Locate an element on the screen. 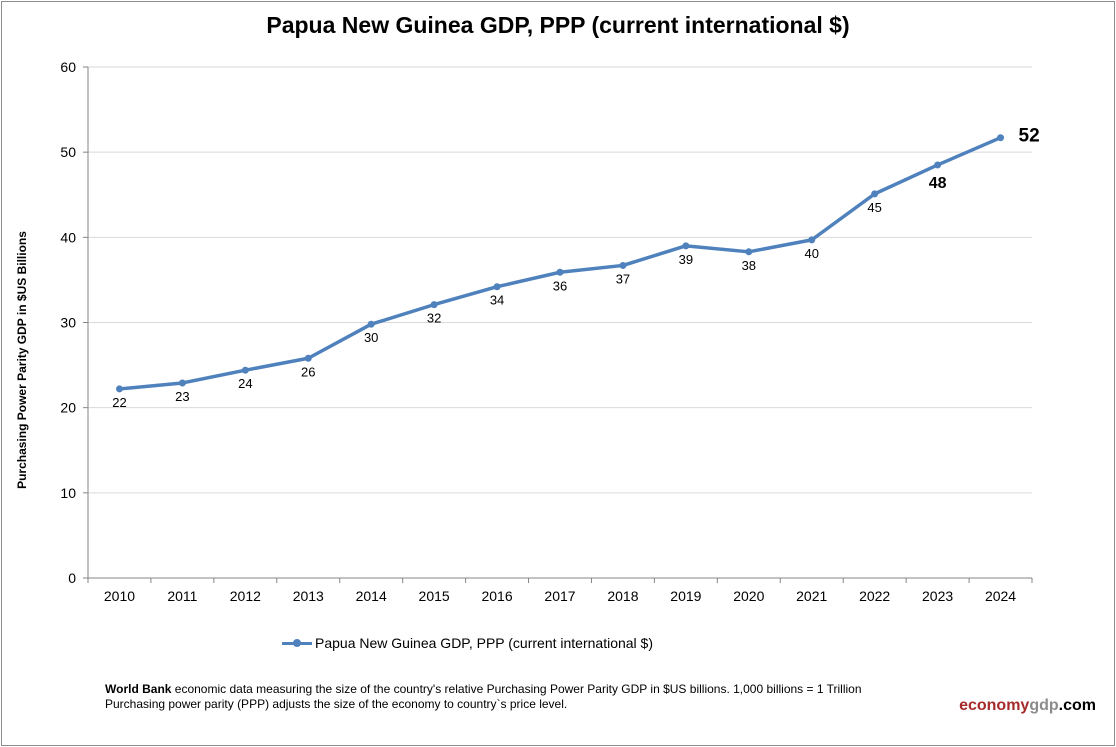  y-tick-label: 10 is located at coordinates (68, 493).